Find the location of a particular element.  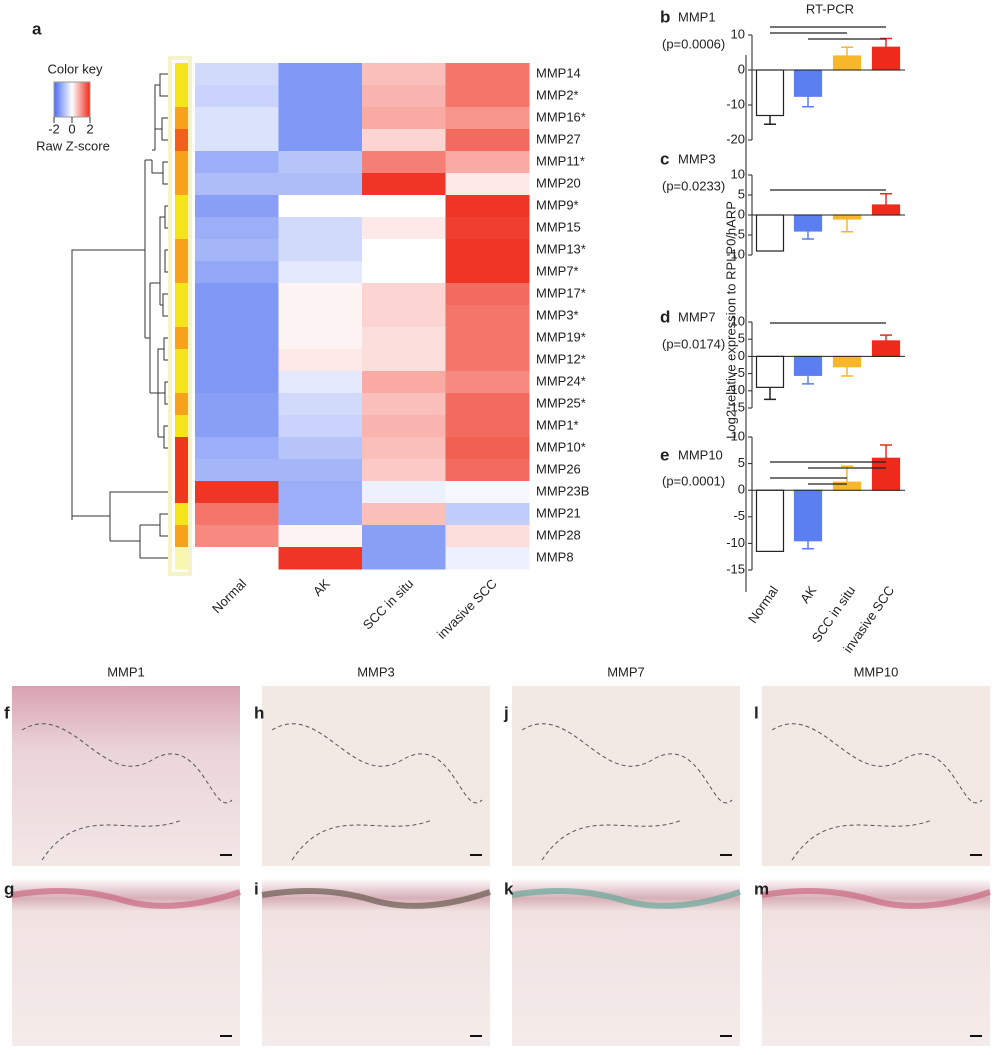

row-label: MMP25* is located at coordinates (561, 402).